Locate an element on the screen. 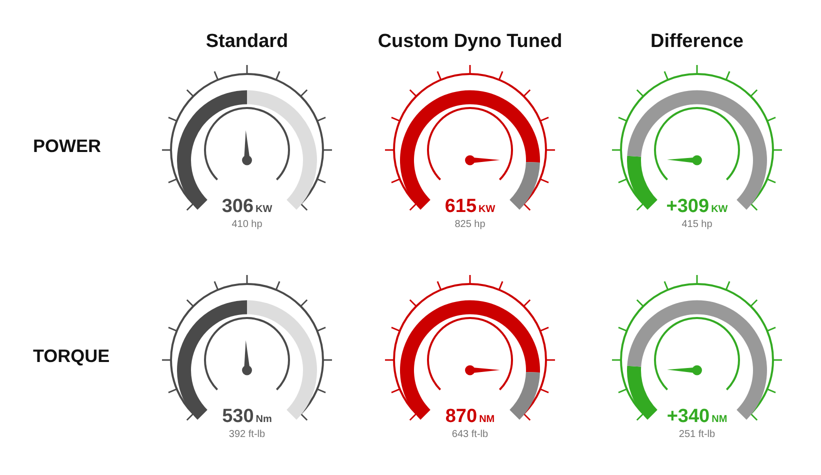  text: +340 is located at coordinates (688, 416).